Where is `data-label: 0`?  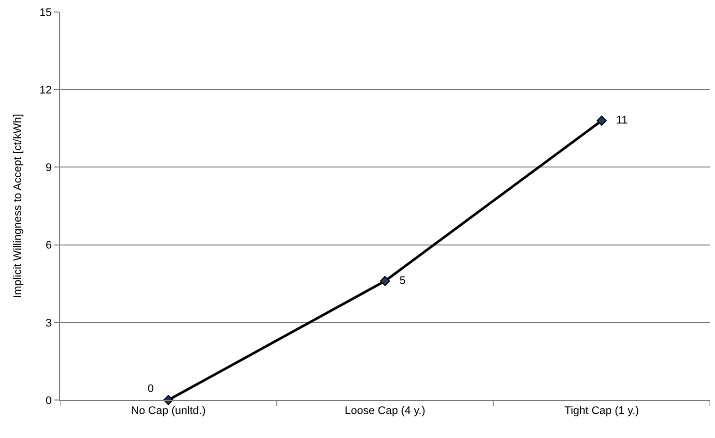
data-label: 0 is located at coordinates (150, 388).